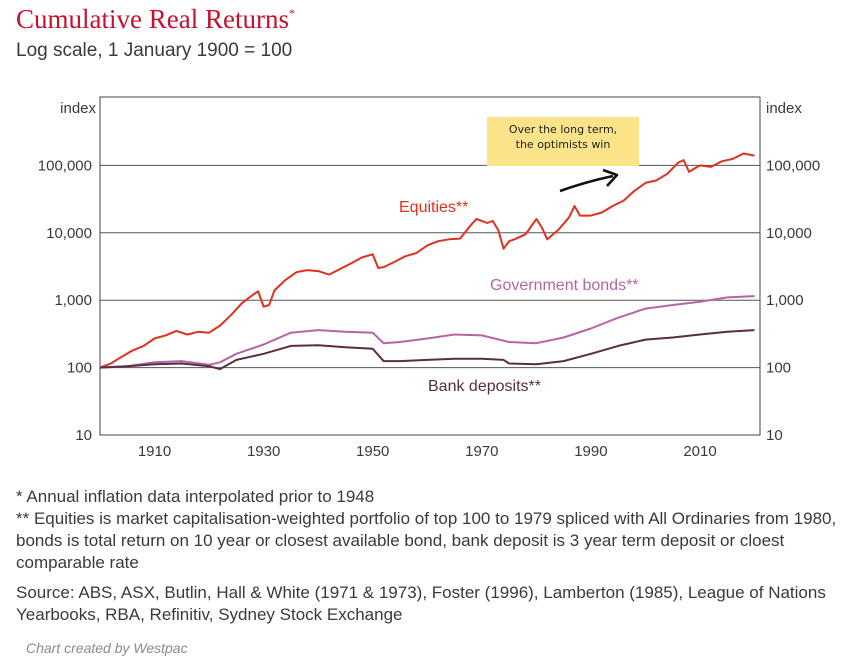  Describe the element at coordinates (563, 129) in the screenshot. I see `annotation-line-1: Over the long term,` at that location.